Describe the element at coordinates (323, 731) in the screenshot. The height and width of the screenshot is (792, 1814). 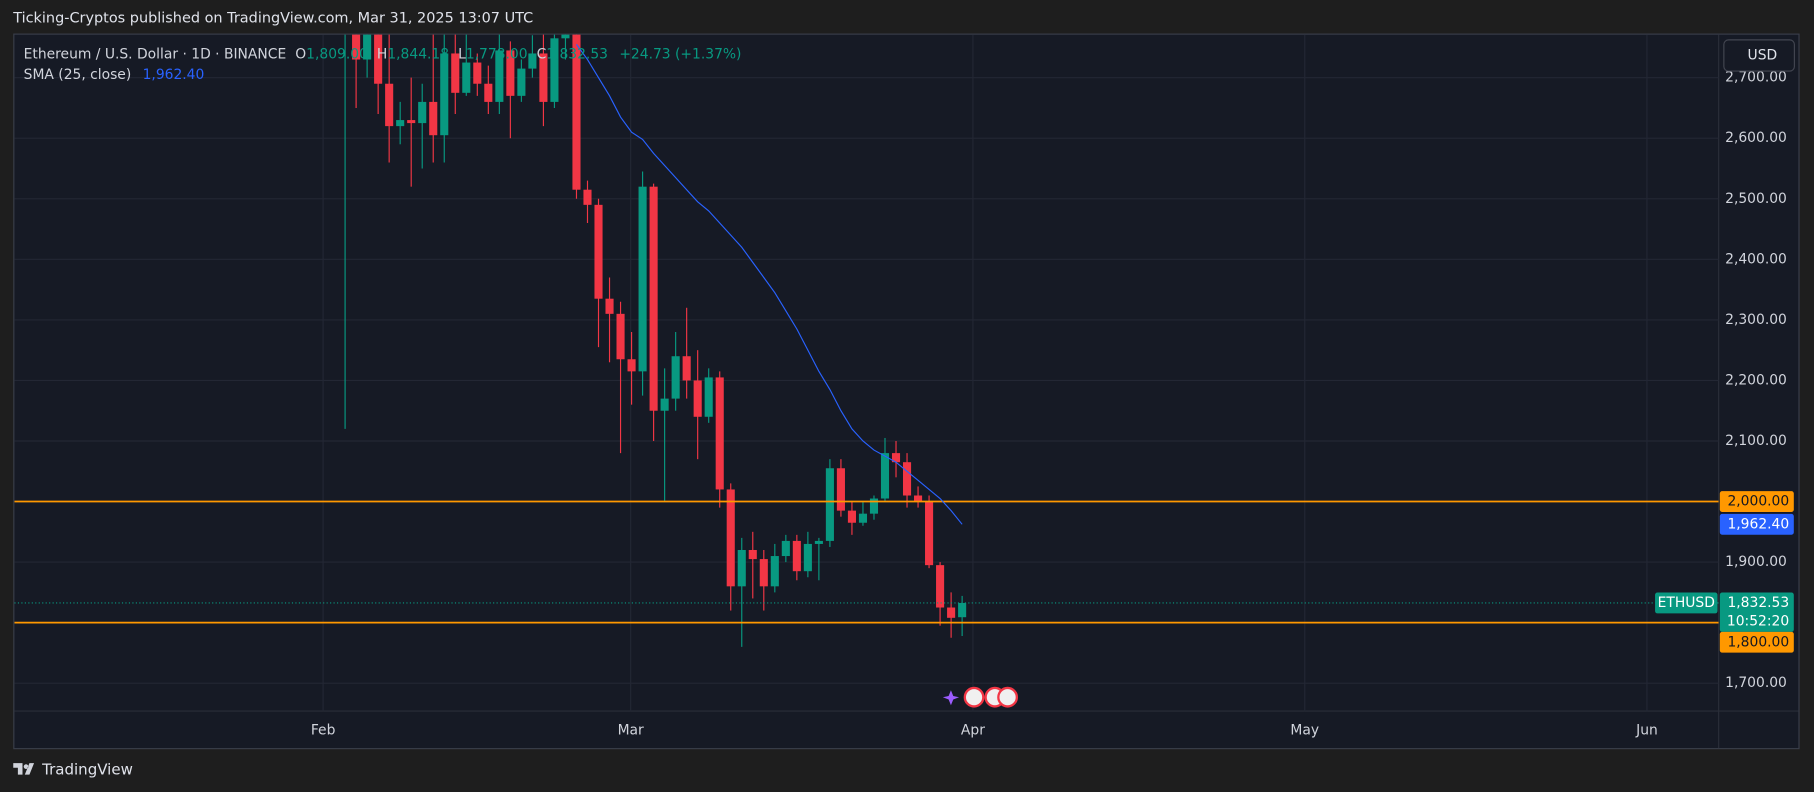
I see `x-tick-label: Feb` at that location.